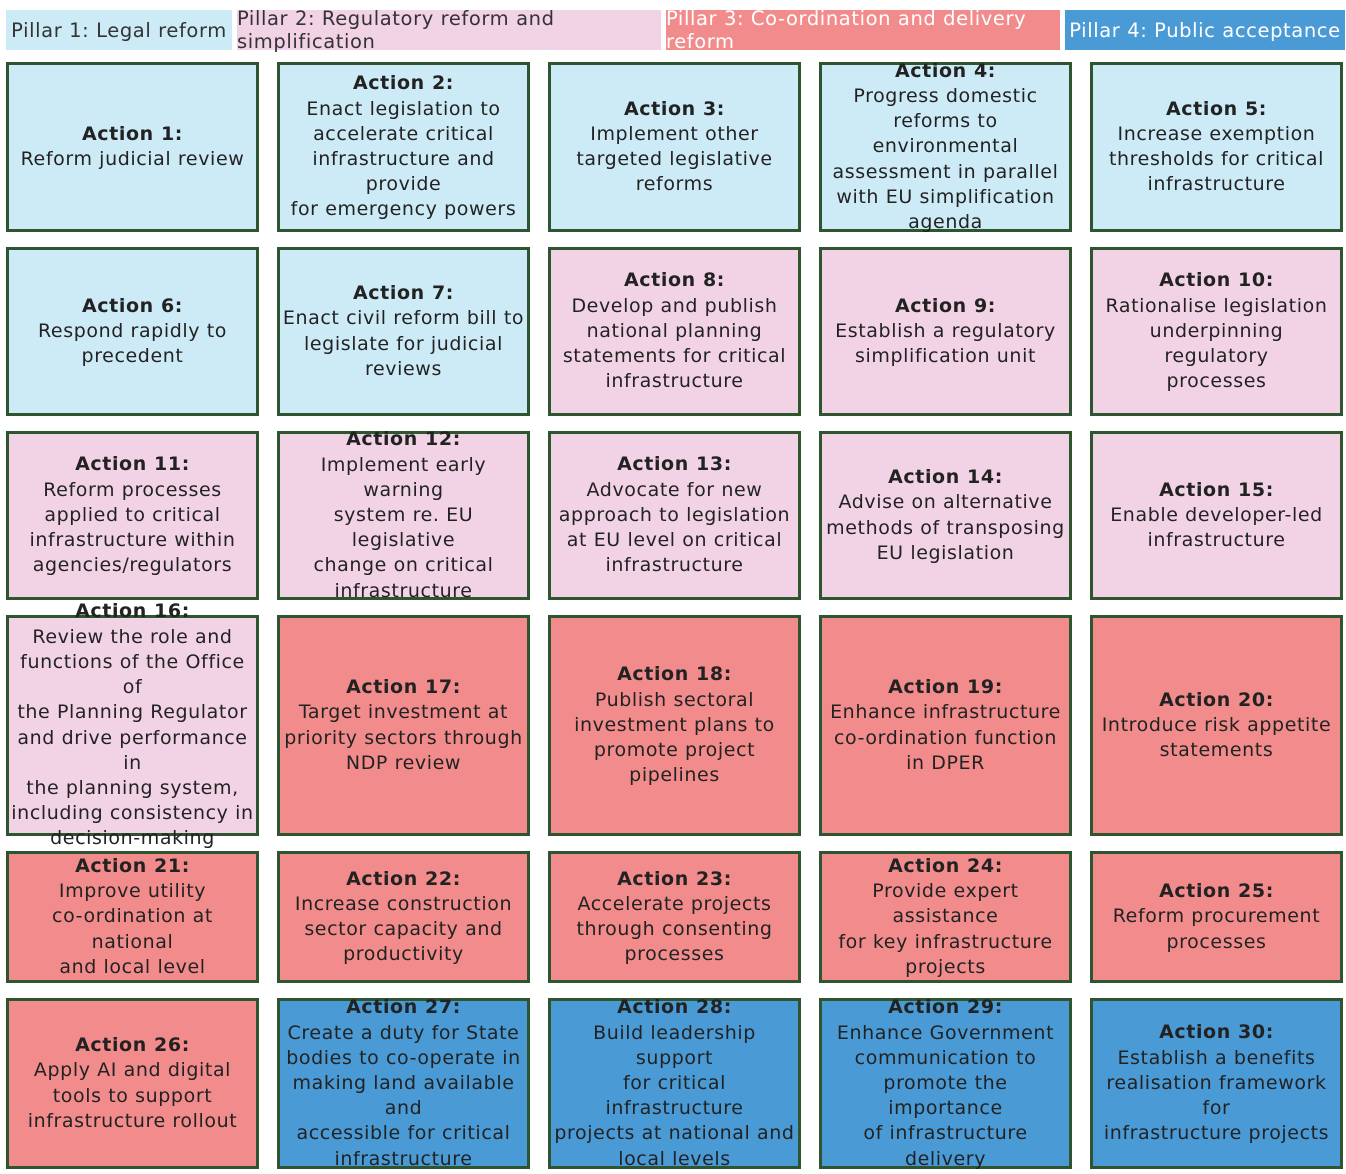  What do you see at coordinates (1216, 108) in the screenshot?
I see `action-title: Action 5:` at bounding box center [1216, 108].